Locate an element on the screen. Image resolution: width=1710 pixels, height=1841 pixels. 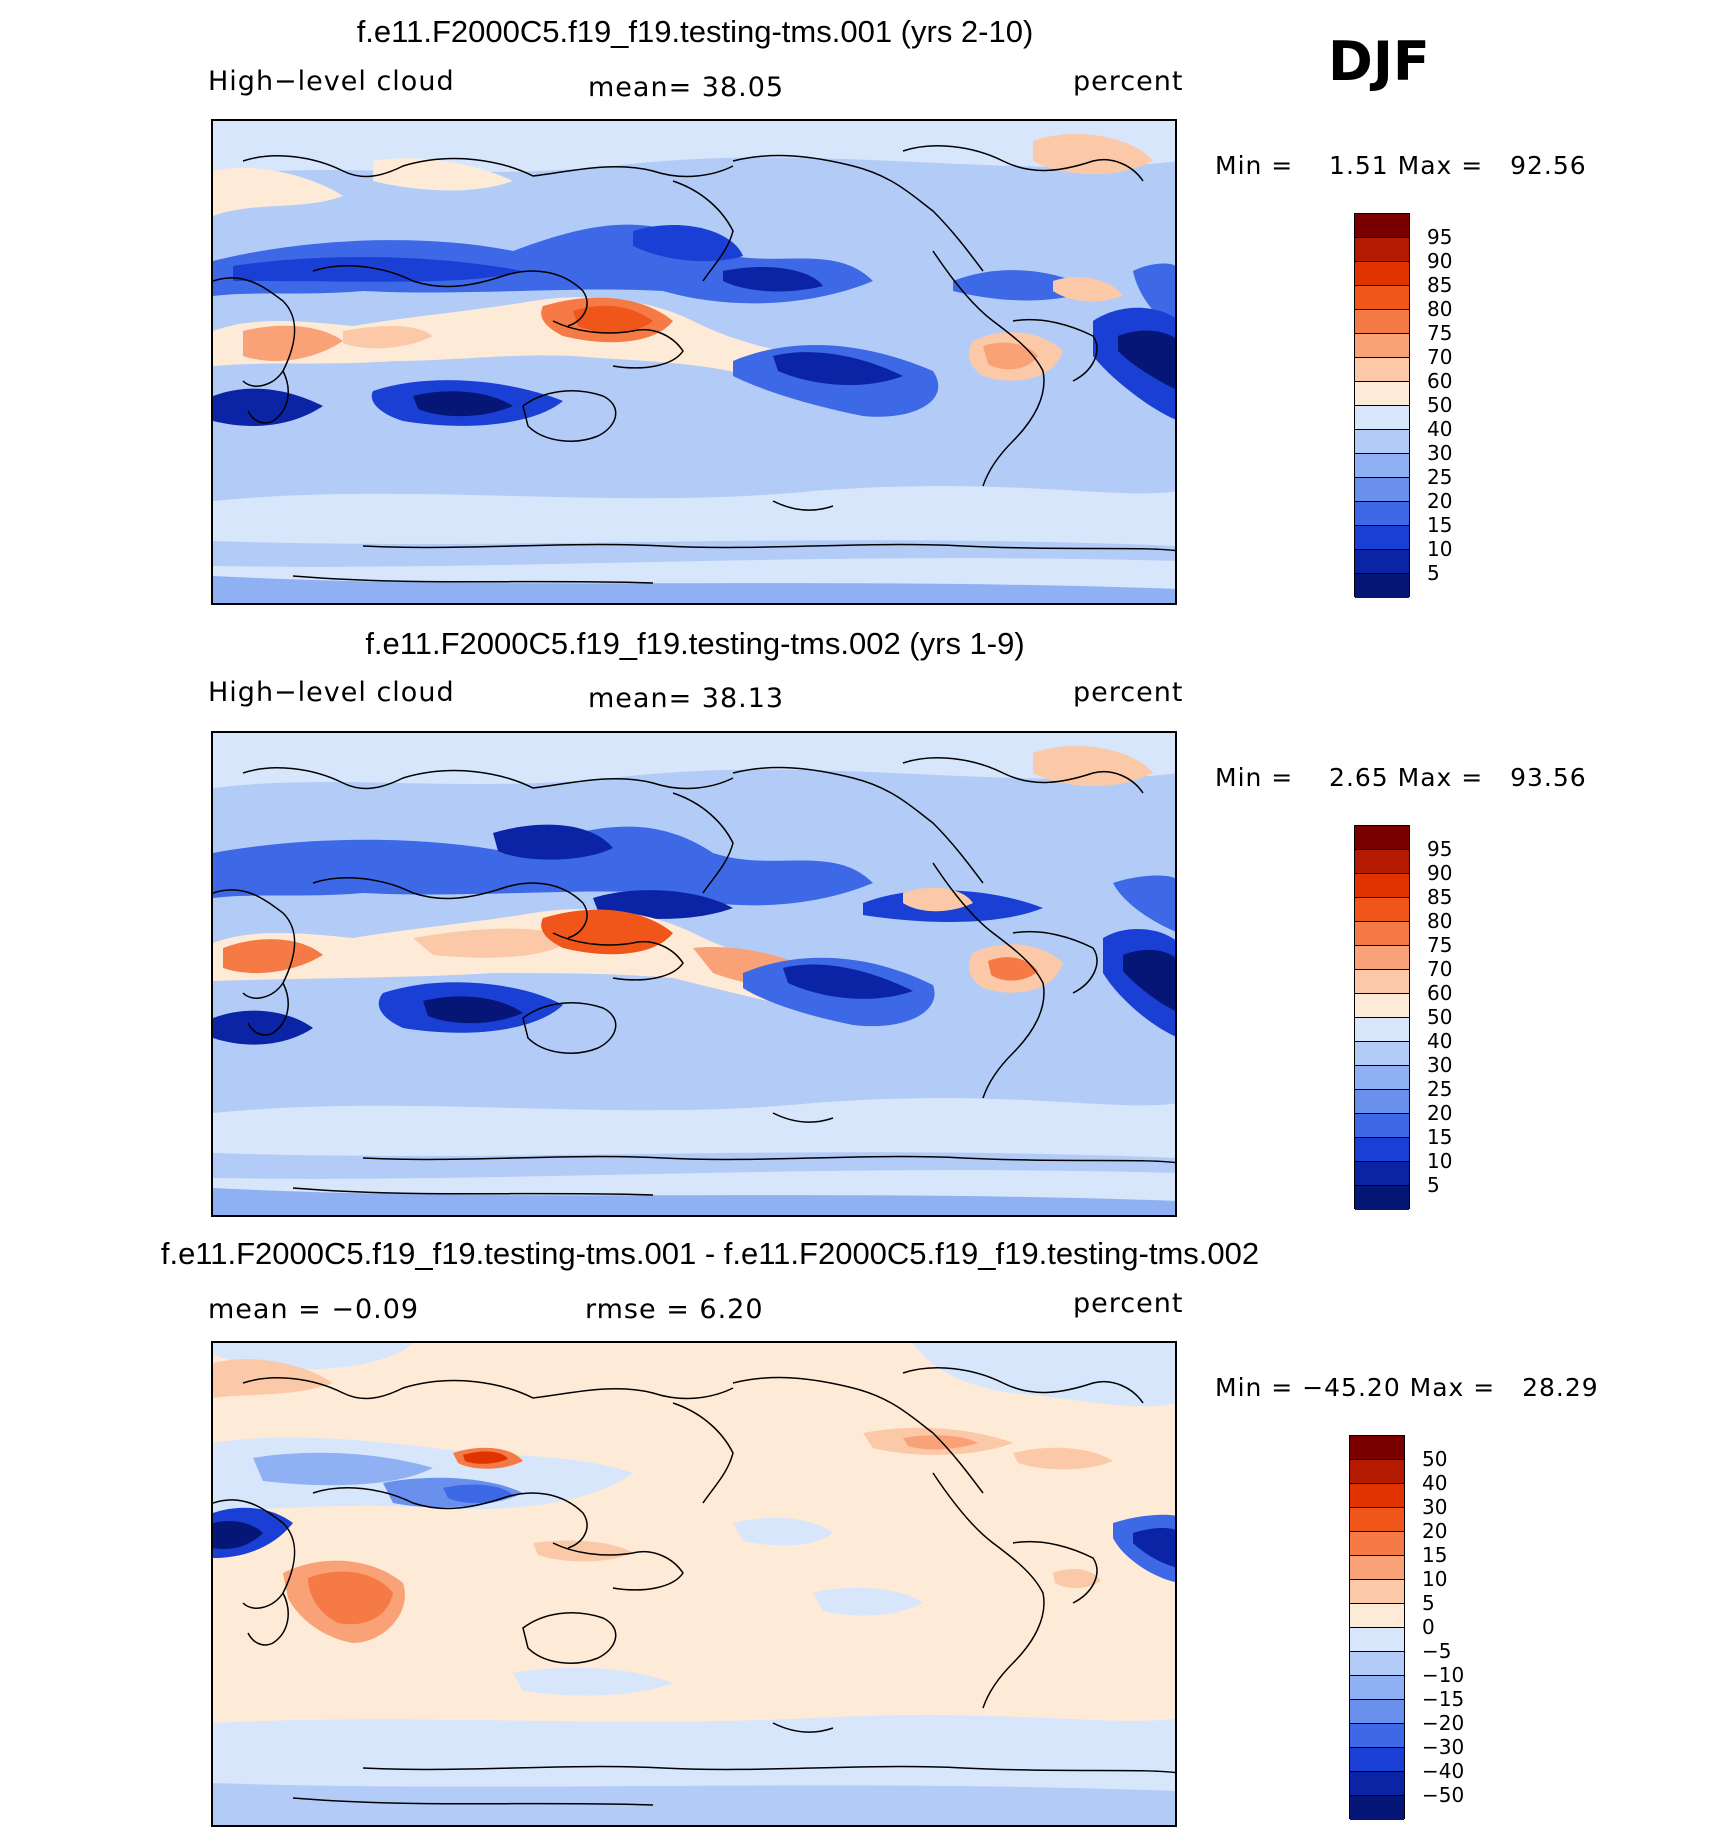
panel1-mean-label: mean= 38.05 is located at coordinates (686, 87).